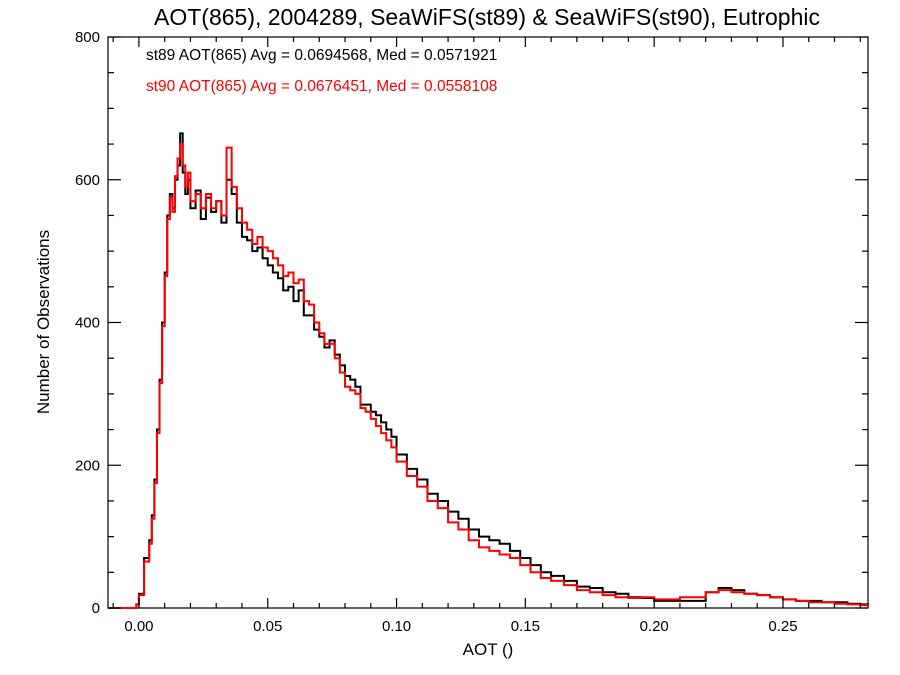 This screenshot has height=675, width=900. What do you see at coordinates (87, 465) in the screenshot?
I see `y-tick-label: 200` at bounding box center [87, 465].